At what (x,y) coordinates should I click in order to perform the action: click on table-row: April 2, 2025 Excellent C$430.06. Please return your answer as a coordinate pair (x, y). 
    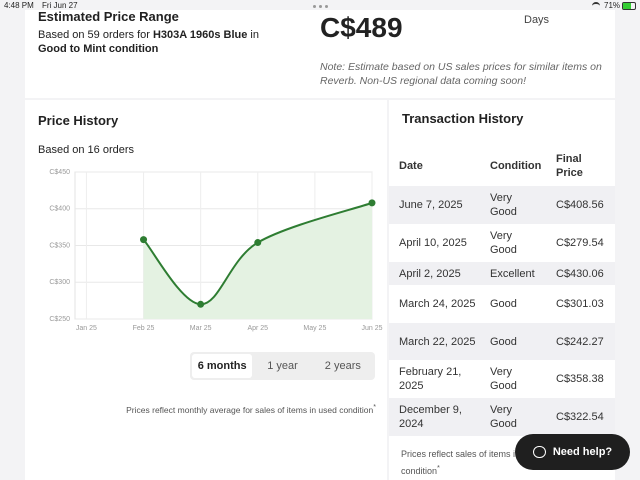
    Looking at the image, I should click on (502, 273).